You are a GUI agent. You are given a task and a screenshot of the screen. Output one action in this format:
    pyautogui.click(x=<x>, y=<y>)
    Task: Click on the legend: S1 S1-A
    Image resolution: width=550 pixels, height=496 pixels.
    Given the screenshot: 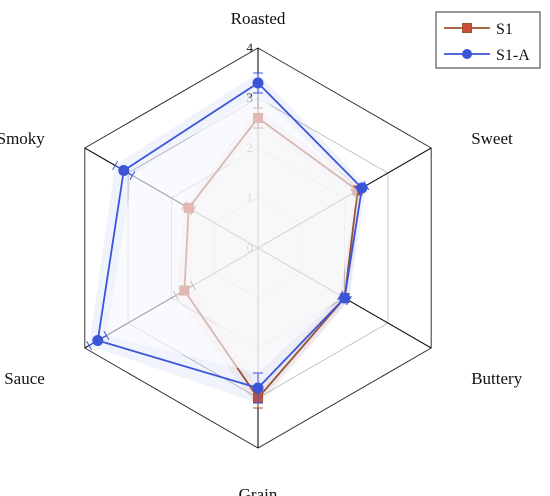 What is the action you would take?
    pyautogui.click(x=488, y=40)
    